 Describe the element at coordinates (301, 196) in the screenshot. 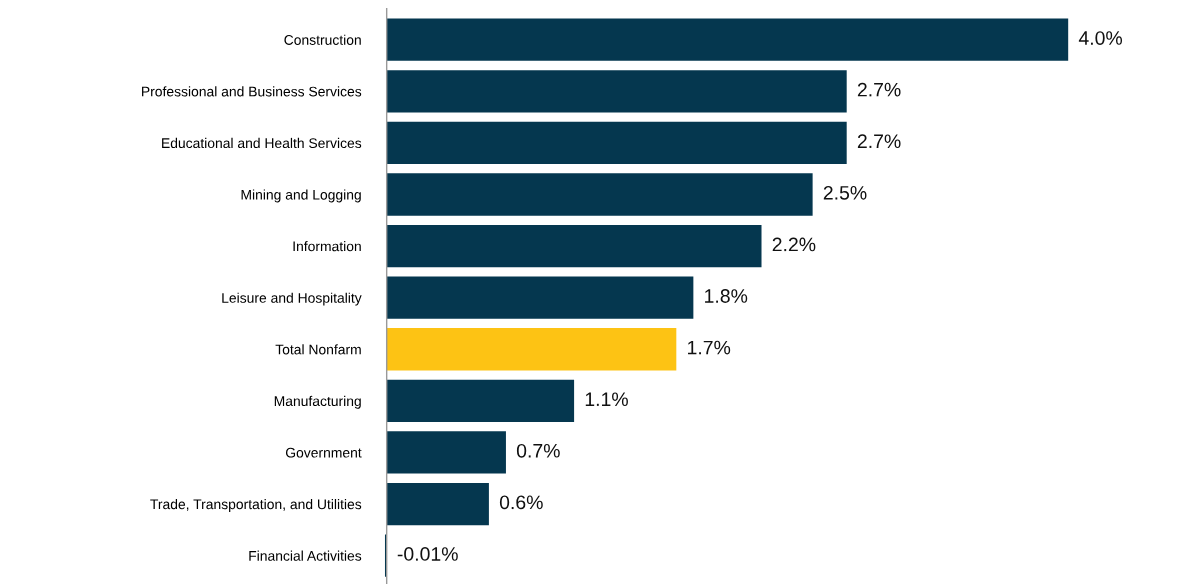

I see `y-tick-label: Mining and Logging` at that location.